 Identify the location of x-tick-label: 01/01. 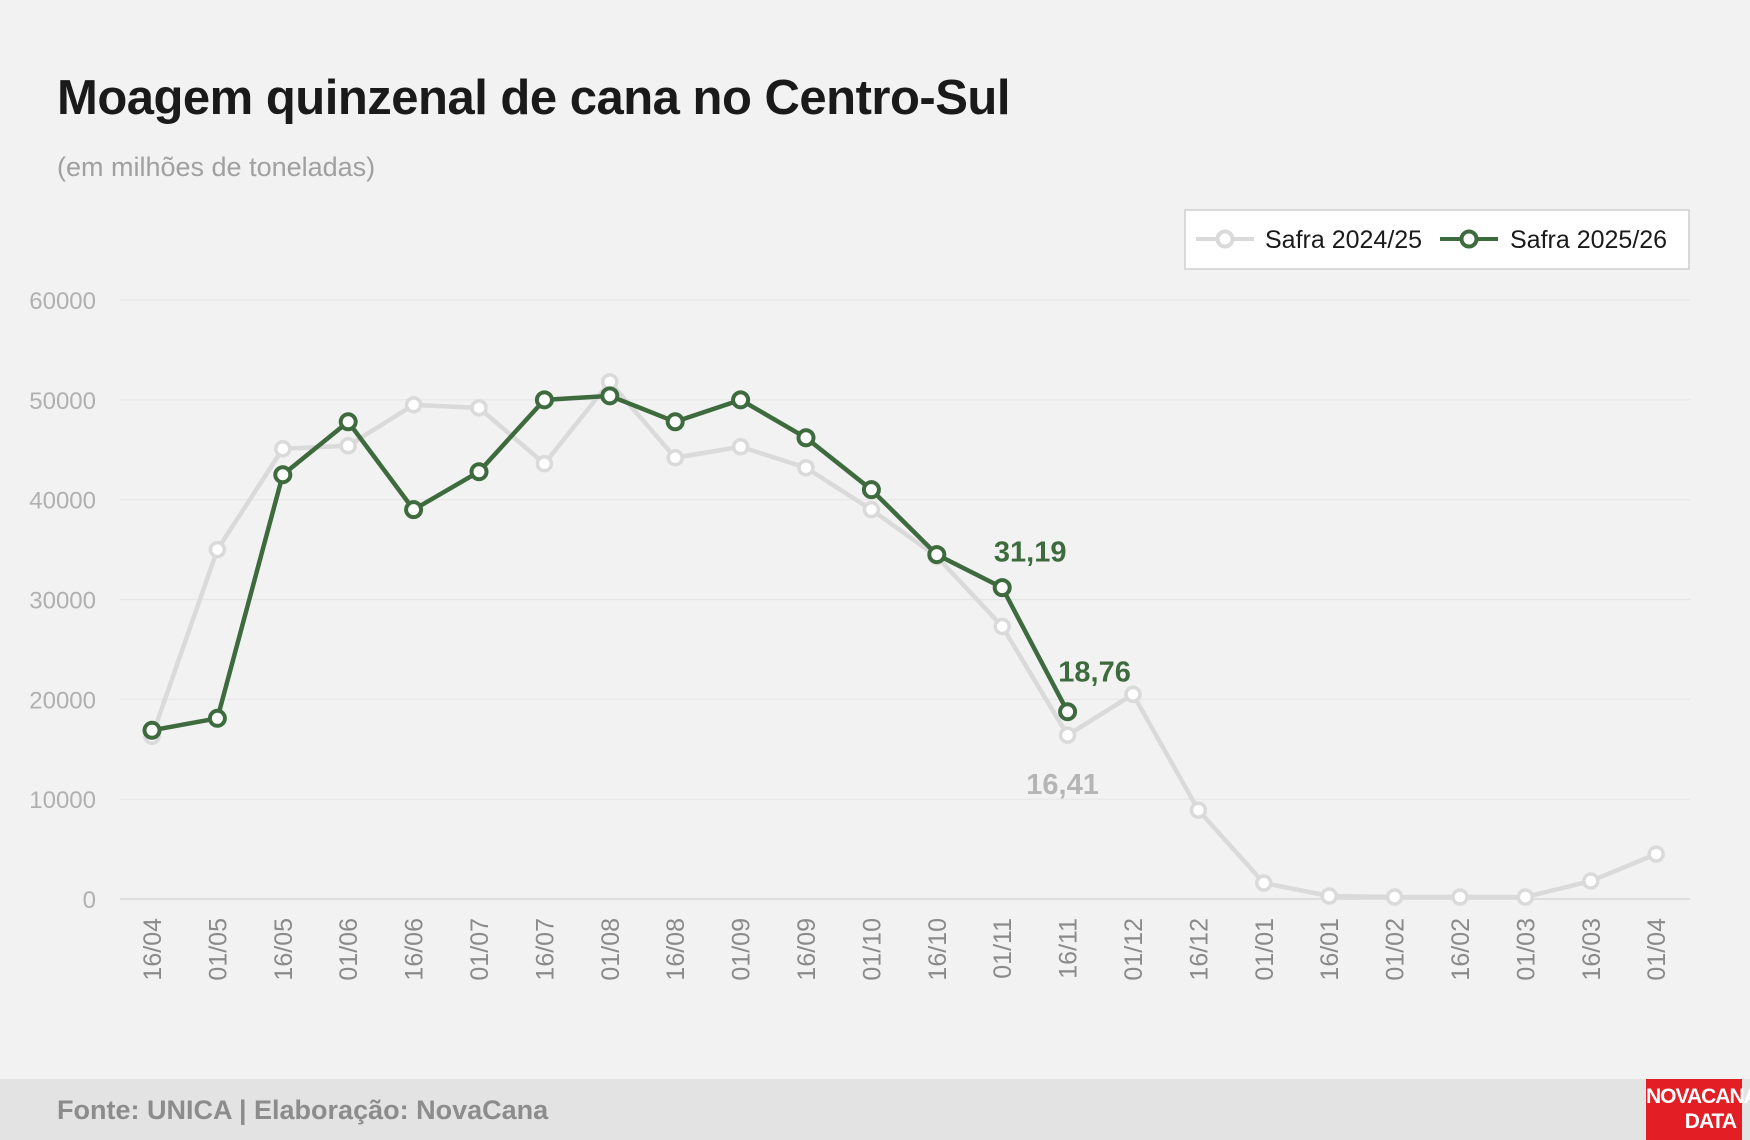
(1265, 949).